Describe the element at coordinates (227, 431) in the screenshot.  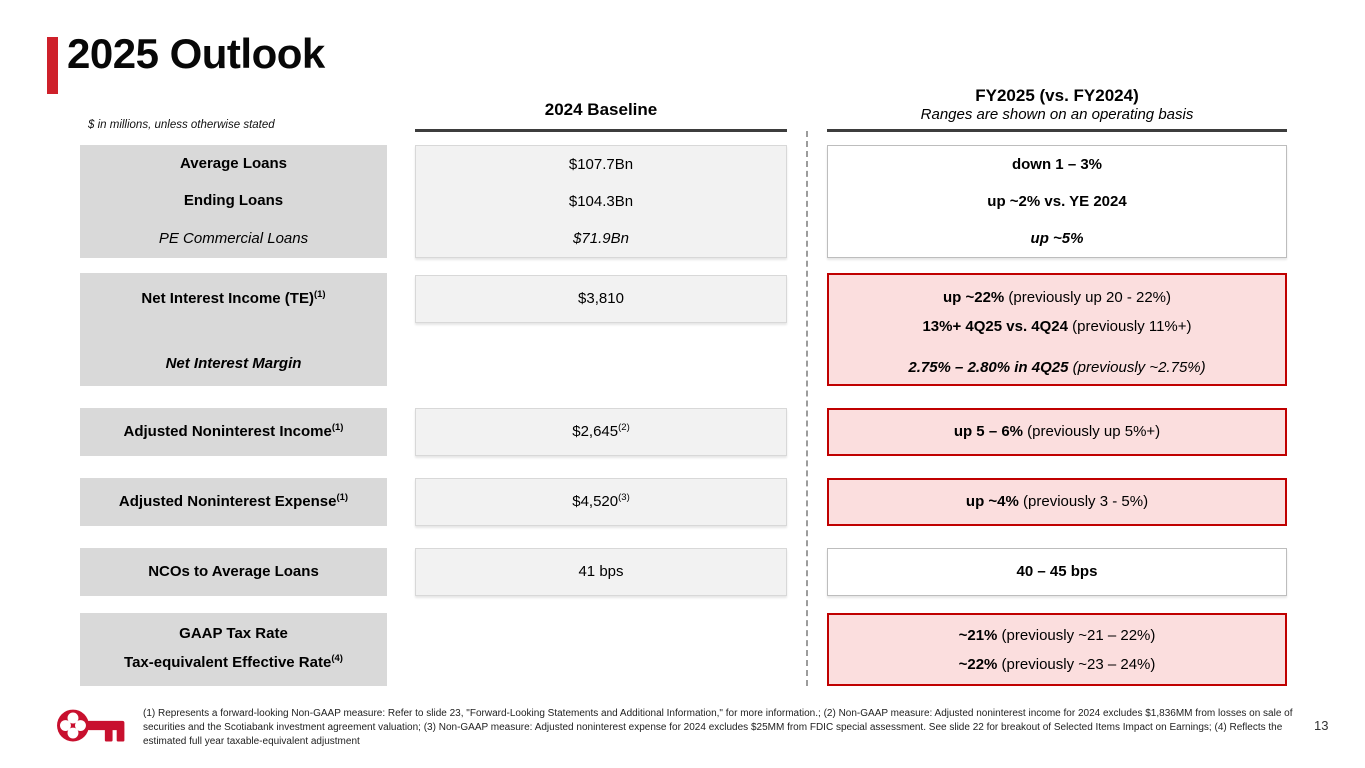
I see `adj-income-label: Adjusted Noninterest Income` at that location.